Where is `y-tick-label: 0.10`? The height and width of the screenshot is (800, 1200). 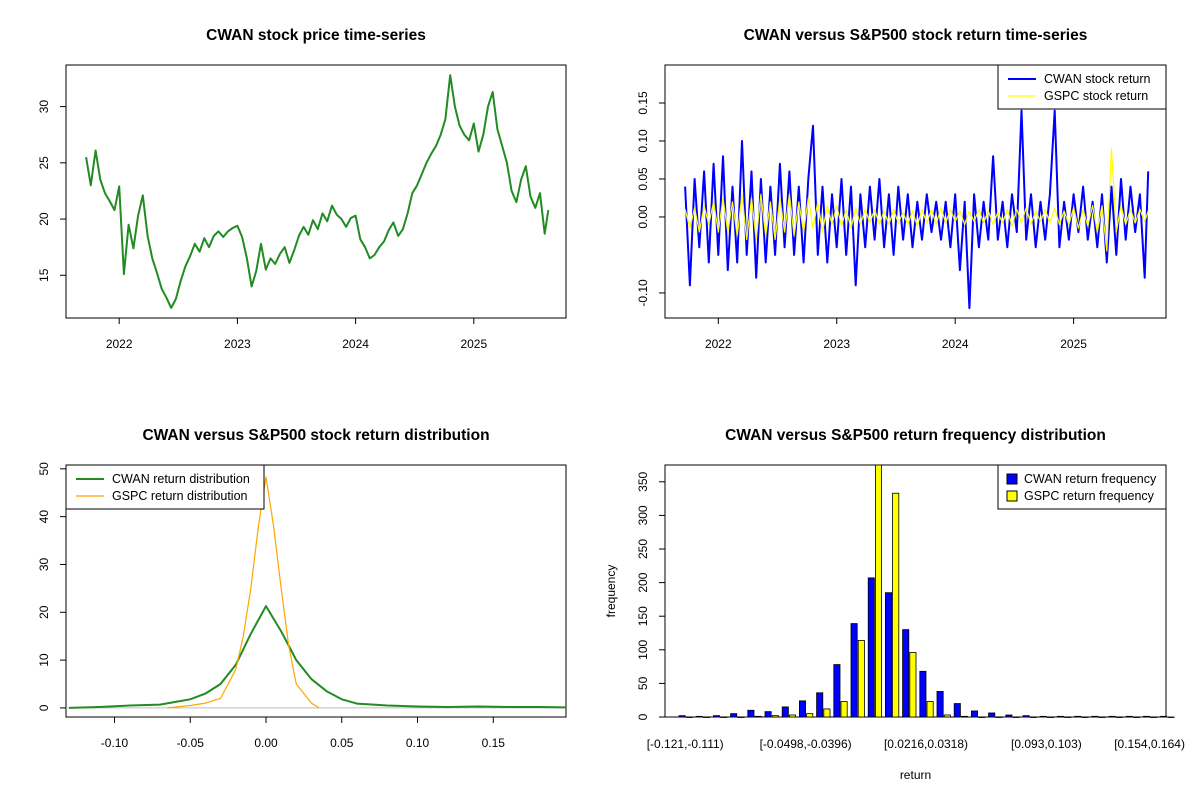
y-tick-label: 0.10 is located at coordinates (643, 141).